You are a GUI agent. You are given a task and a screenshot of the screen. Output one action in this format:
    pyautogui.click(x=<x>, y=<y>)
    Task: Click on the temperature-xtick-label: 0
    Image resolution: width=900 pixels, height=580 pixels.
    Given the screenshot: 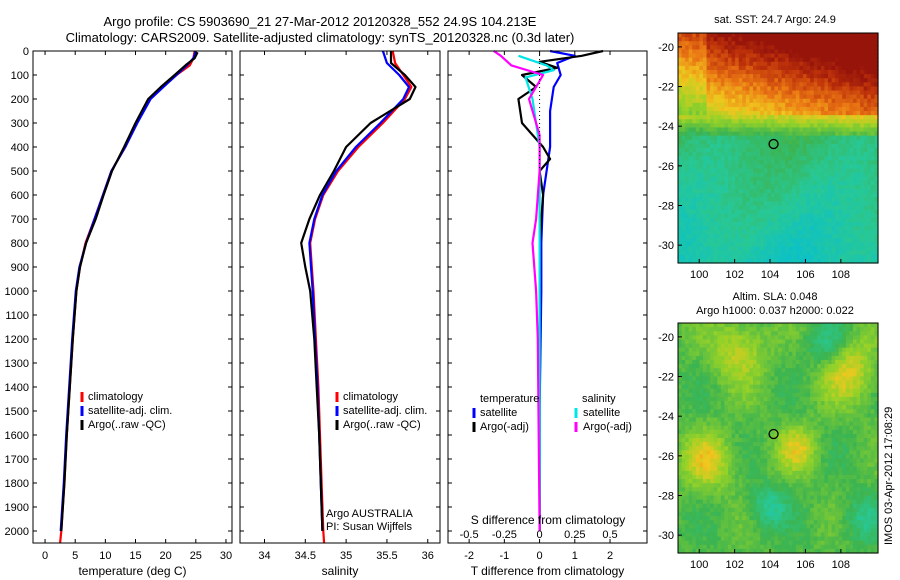 What is the action you would take?
    pyautogui.click(x=45, y=556)
    